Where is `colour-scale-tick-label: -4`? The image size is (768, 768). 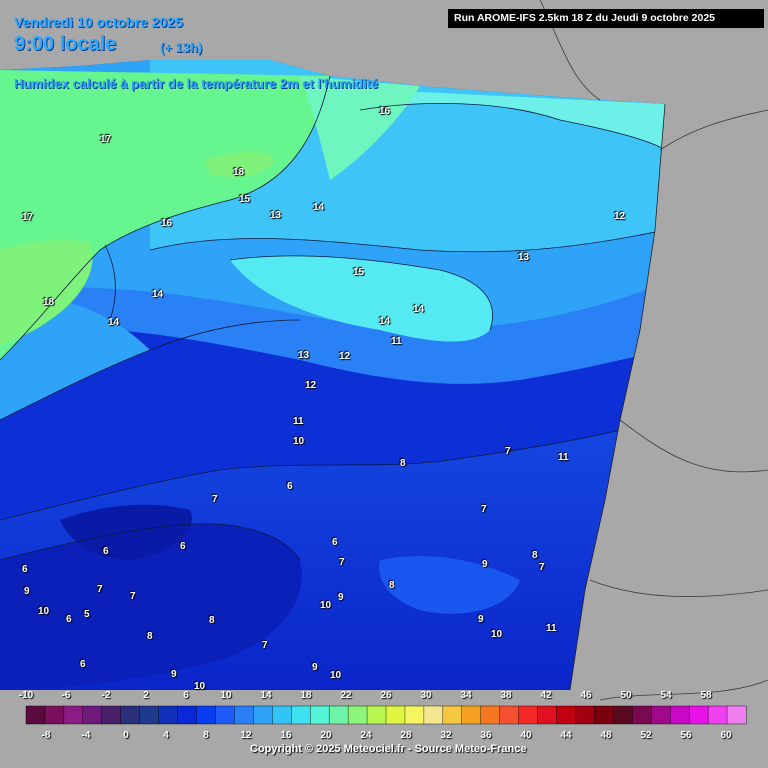
colour-scale-tick-label: -4 is located at coordinates (86, 735).